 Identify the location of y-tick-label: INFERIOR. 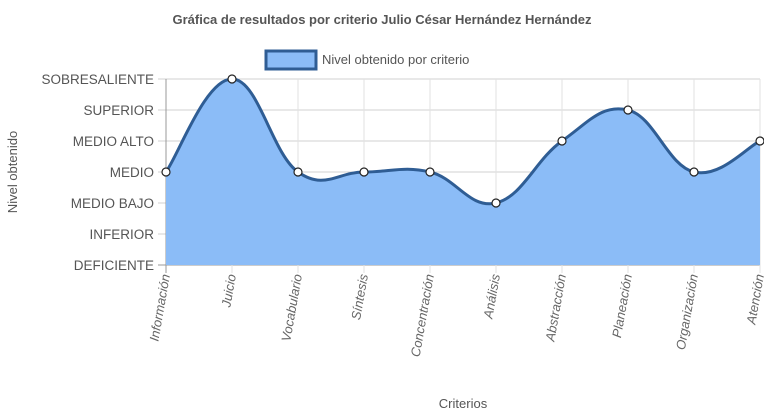
(121, 234).